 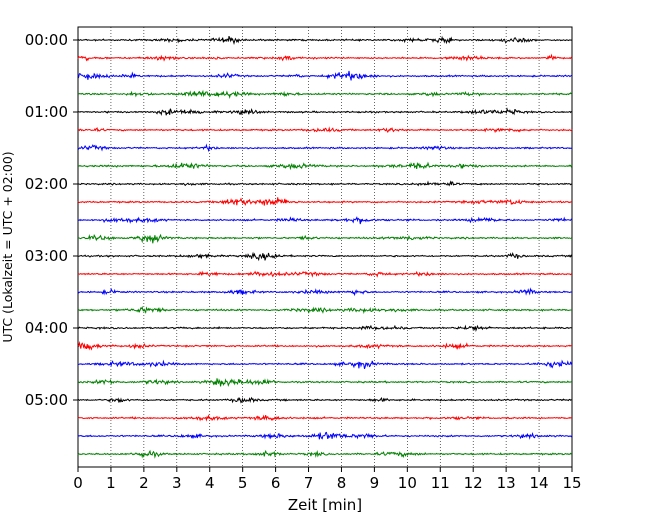 What do you see at coordinates (539, 483) in the screenshot?
I see `x-tick-label: 14` at bounding box center [539, 483].